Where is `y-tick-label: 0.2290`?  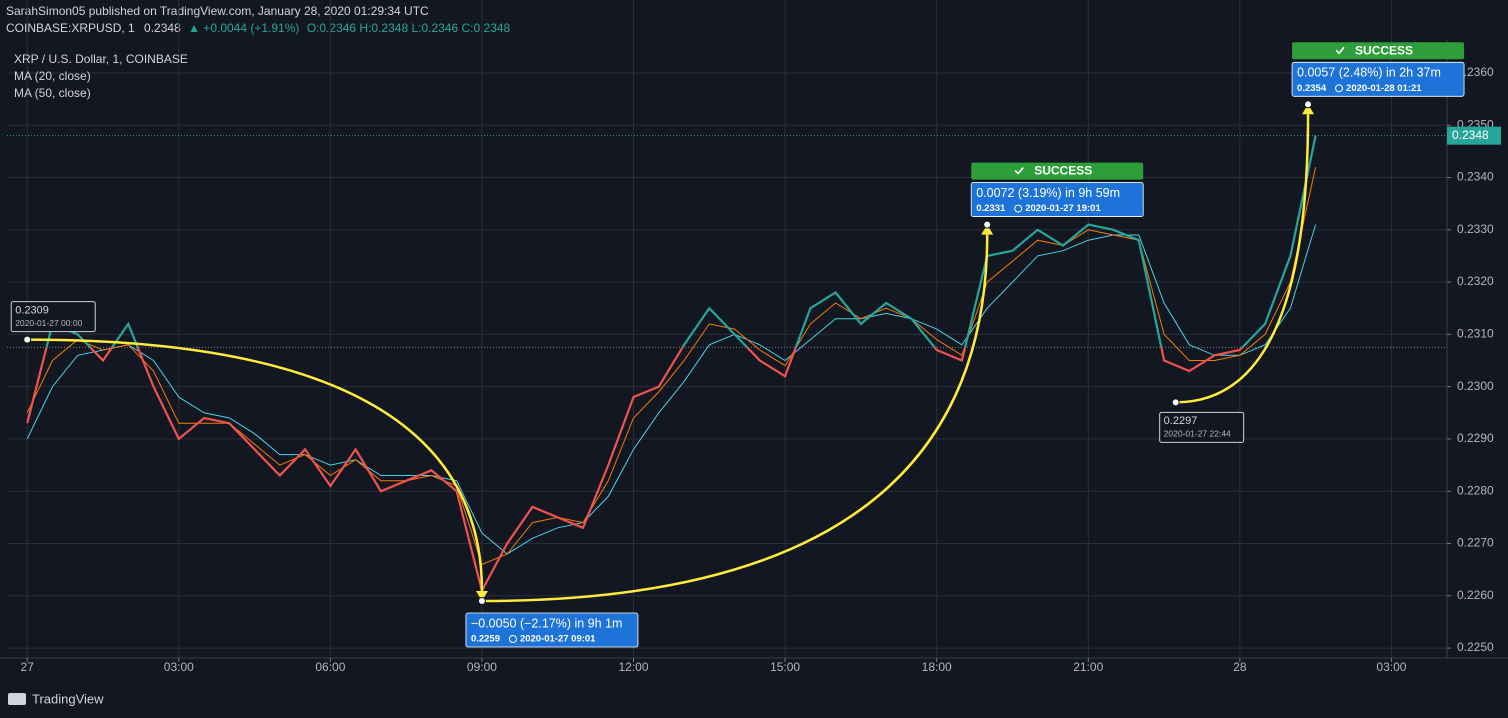 y-tick-label: 0.2290 is located at coordinates (1475, 438).